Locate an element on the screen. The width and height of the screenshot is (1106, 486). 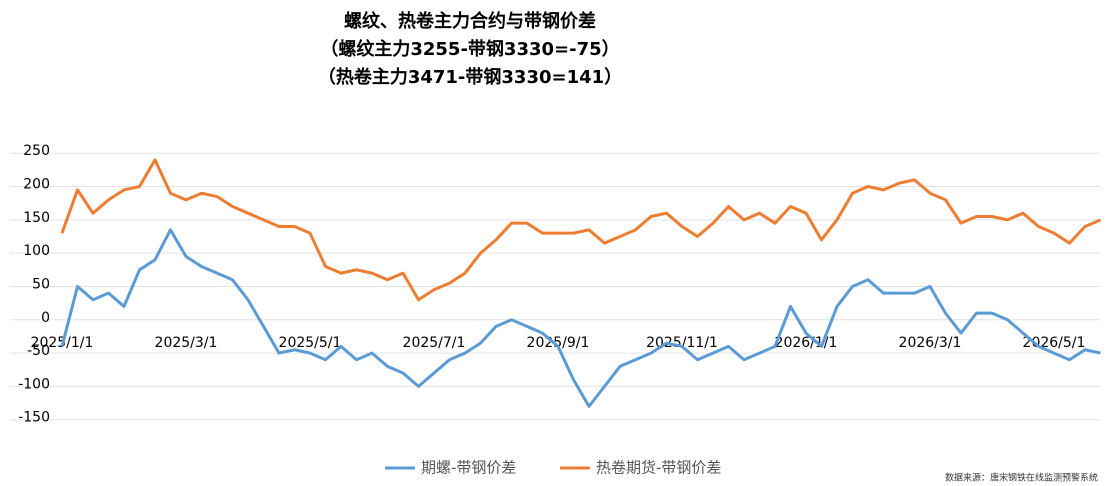
x-tick-label: 2025/9/1 is located at coordinates (558, 343).